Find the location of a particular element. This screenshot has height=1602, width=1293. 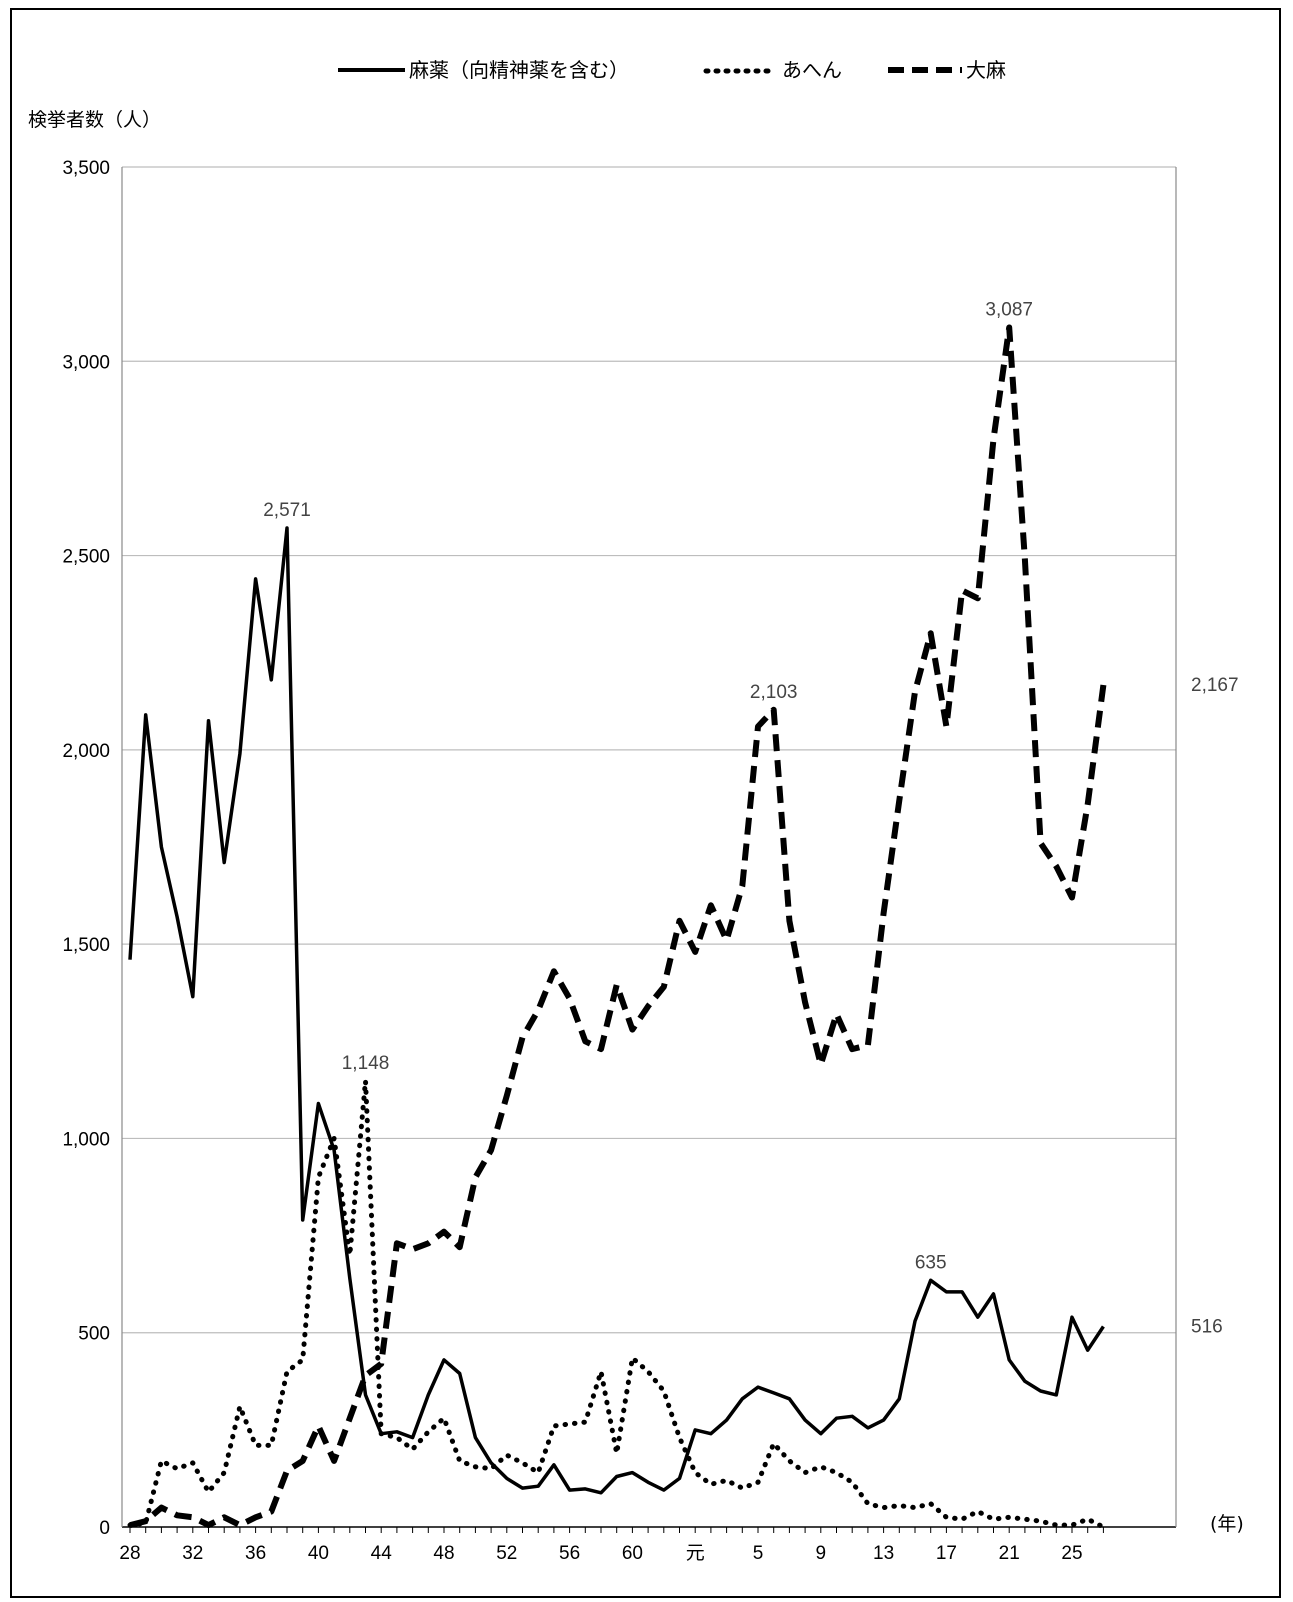

legend: 麻薬（向精神薬を含む） あへん 大麻 is located at coordinates (672, 70).